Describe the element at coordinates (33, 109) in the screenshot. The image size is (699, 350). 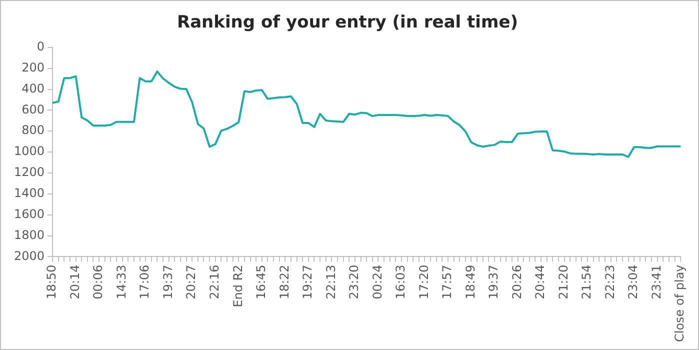
I see `y-tick-label: 600` at that location.